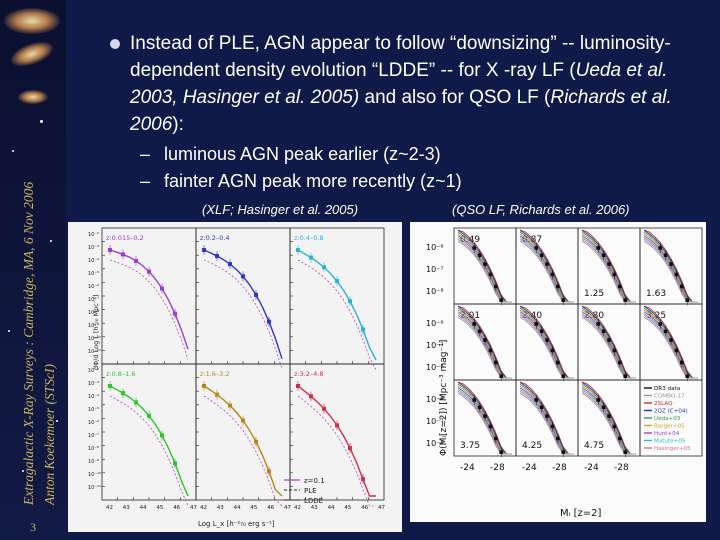 The height and width of the screenshot is (540, 720). Describe the element at coordinates (541, 209) in the screenshot. I see `qso-caption: (QSO LF, Richards et al. 2006)` at that location.